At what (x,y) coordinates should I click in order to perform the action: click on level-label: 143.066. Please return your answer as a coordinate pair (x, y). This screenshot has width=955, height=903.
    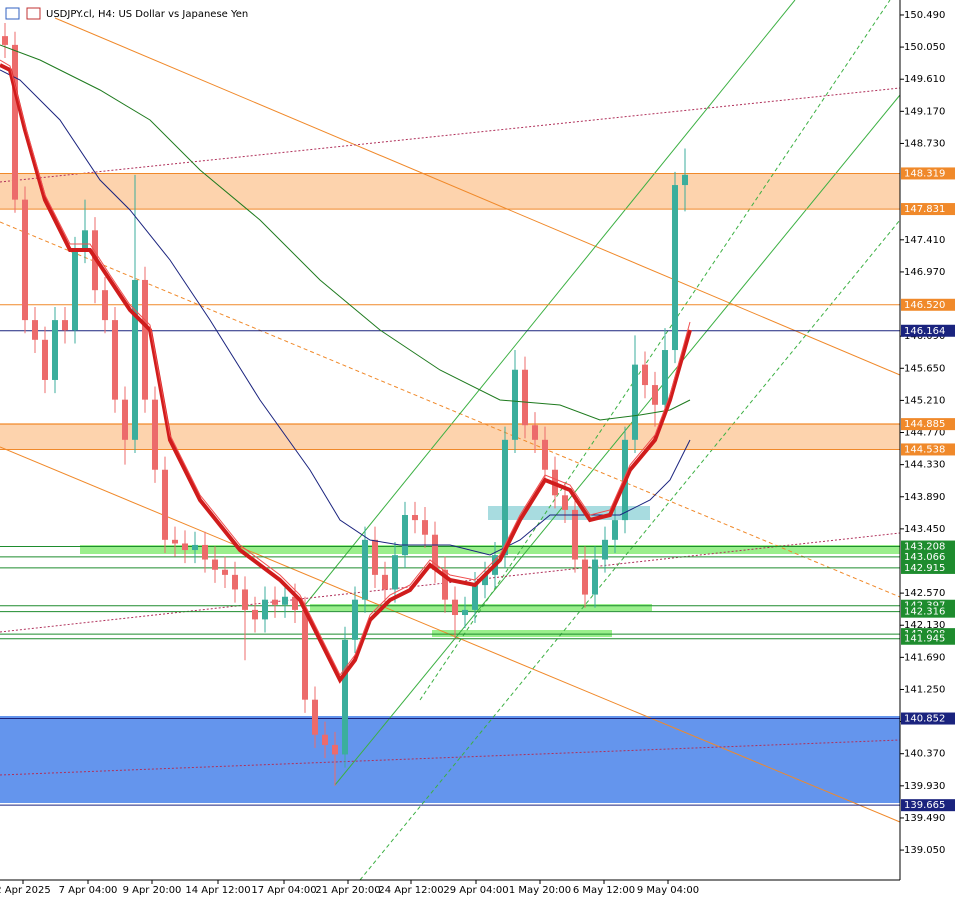
    Looking at the image, I should click on (924, 557).